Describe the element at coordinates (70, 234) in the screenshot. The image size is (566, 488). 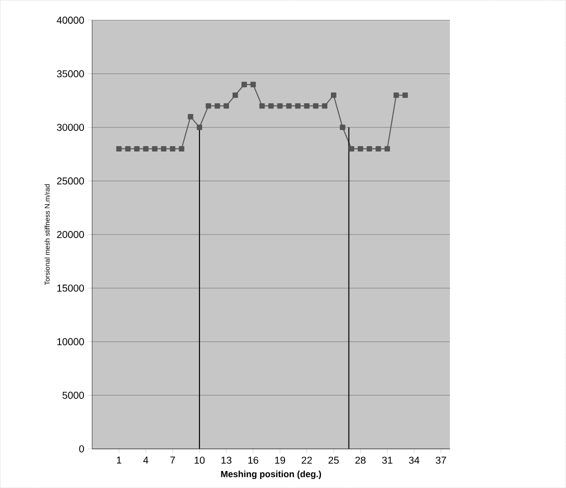
I see `y-tick-label: 20000` at that location.